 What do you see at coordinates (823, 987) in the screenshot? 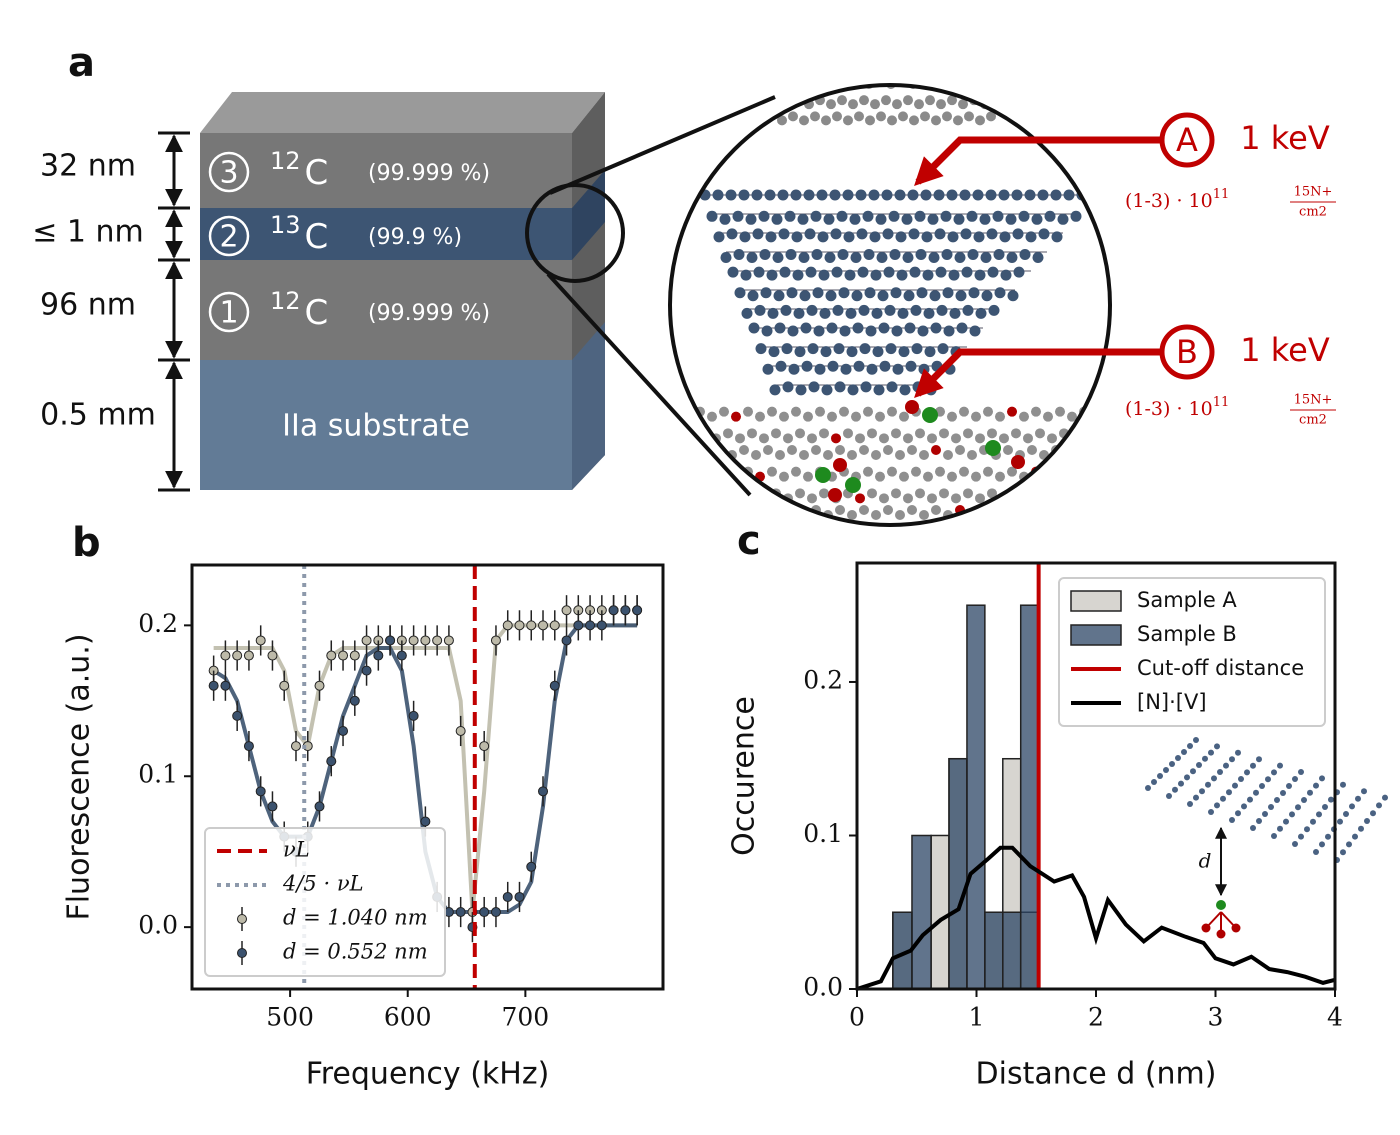
I see `y-tick-label: 0.0` at bounding box center [823, 987].